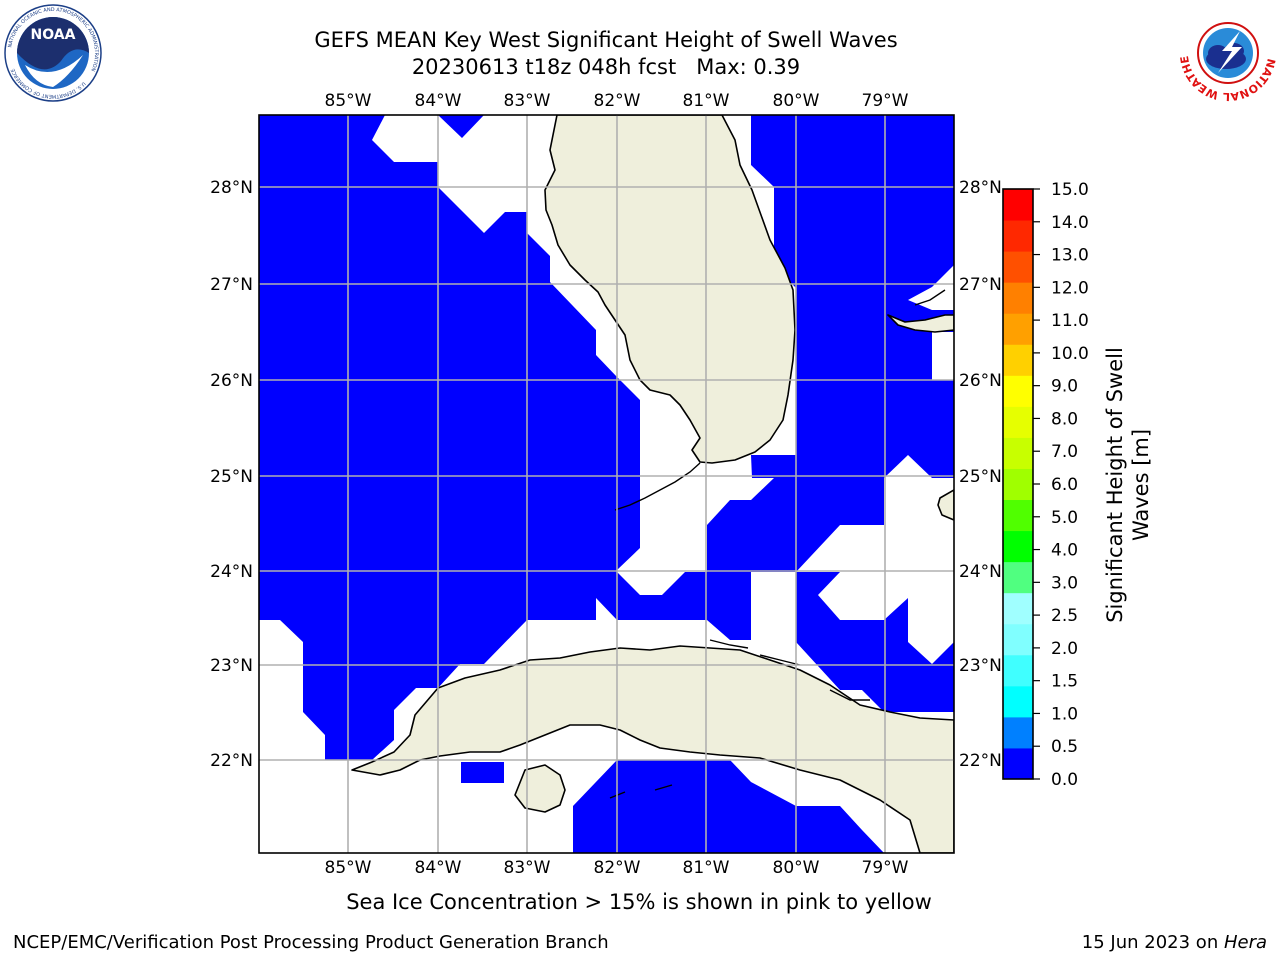 This screenshot has width=1280, height=960. I want to click on colorbar-label-line2: Waves [m], so click(1141, 485).